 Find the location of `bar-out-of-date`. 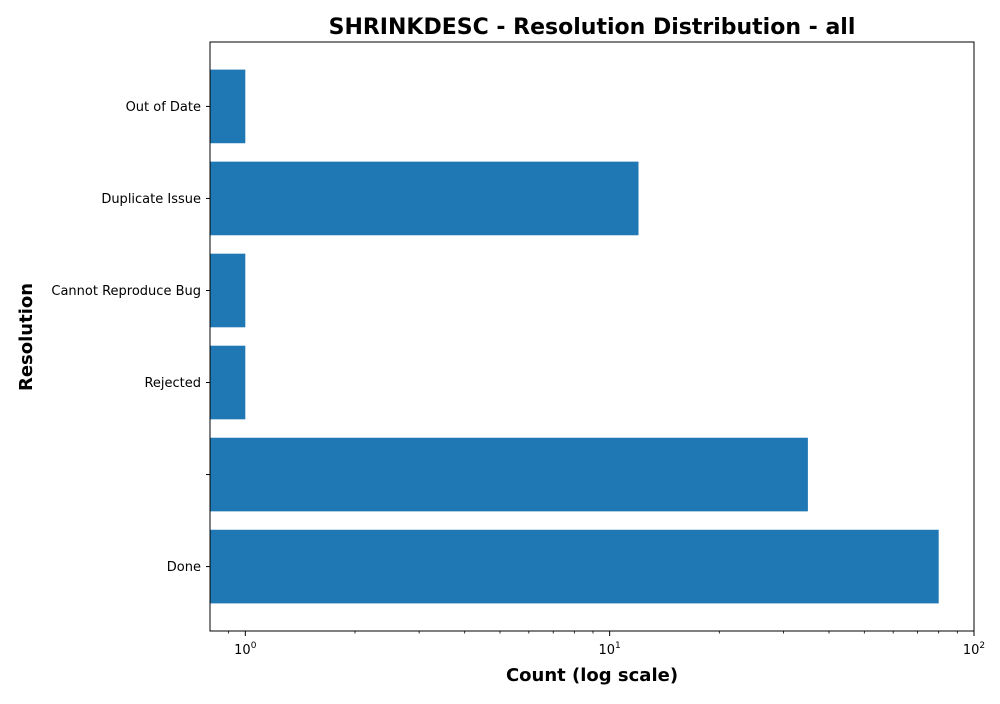

bar-out-of-date is located at coordinates (228, 106).